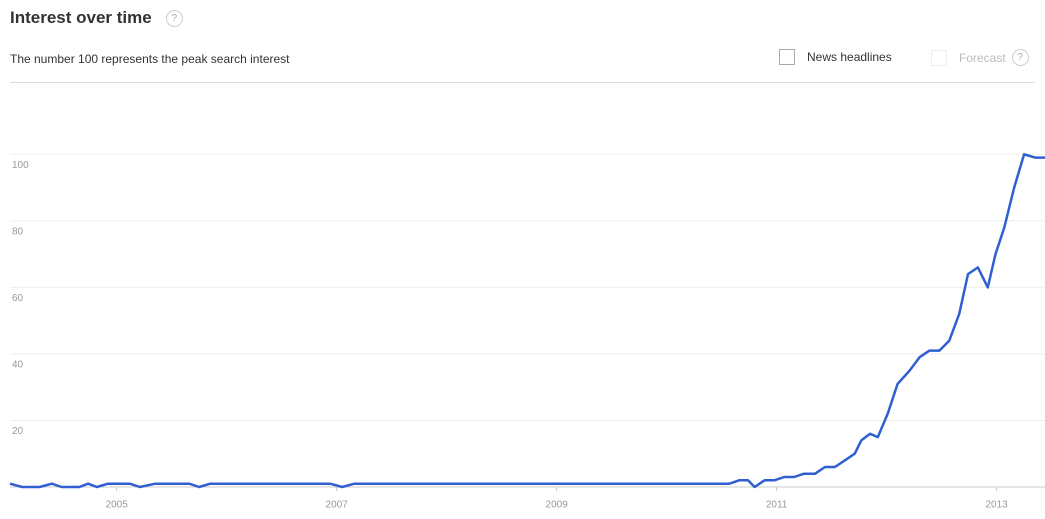  I want to click on forecast-toggle: Forecast?, so click(980, 57).